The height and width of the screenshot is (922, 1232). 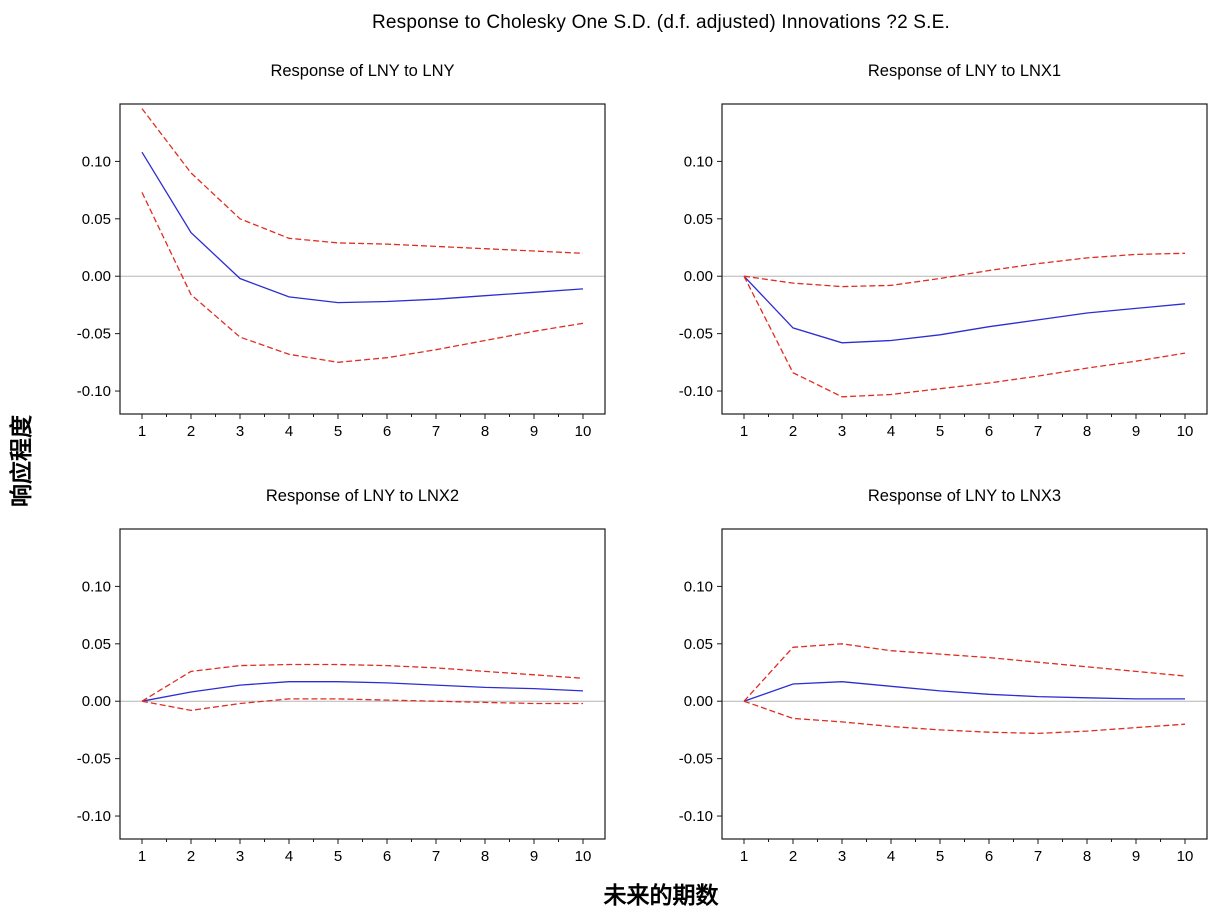 I want to click on panel-title: Response of LNY to LNX3, so click(x=964, y=496).